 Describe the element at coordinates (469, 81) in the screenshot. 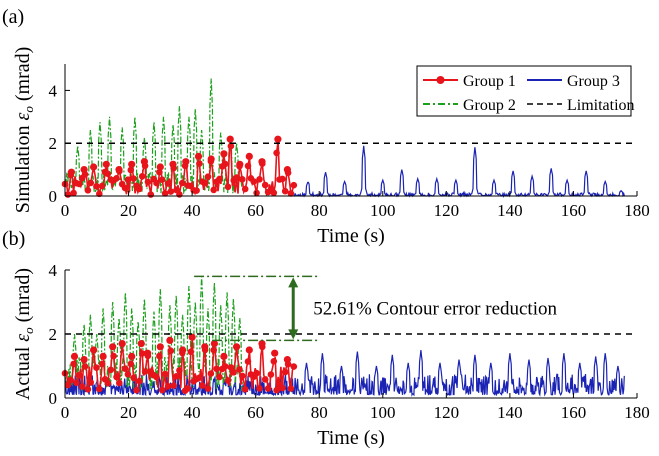

I see `legend-entry-group-1: Group 1` at that location.